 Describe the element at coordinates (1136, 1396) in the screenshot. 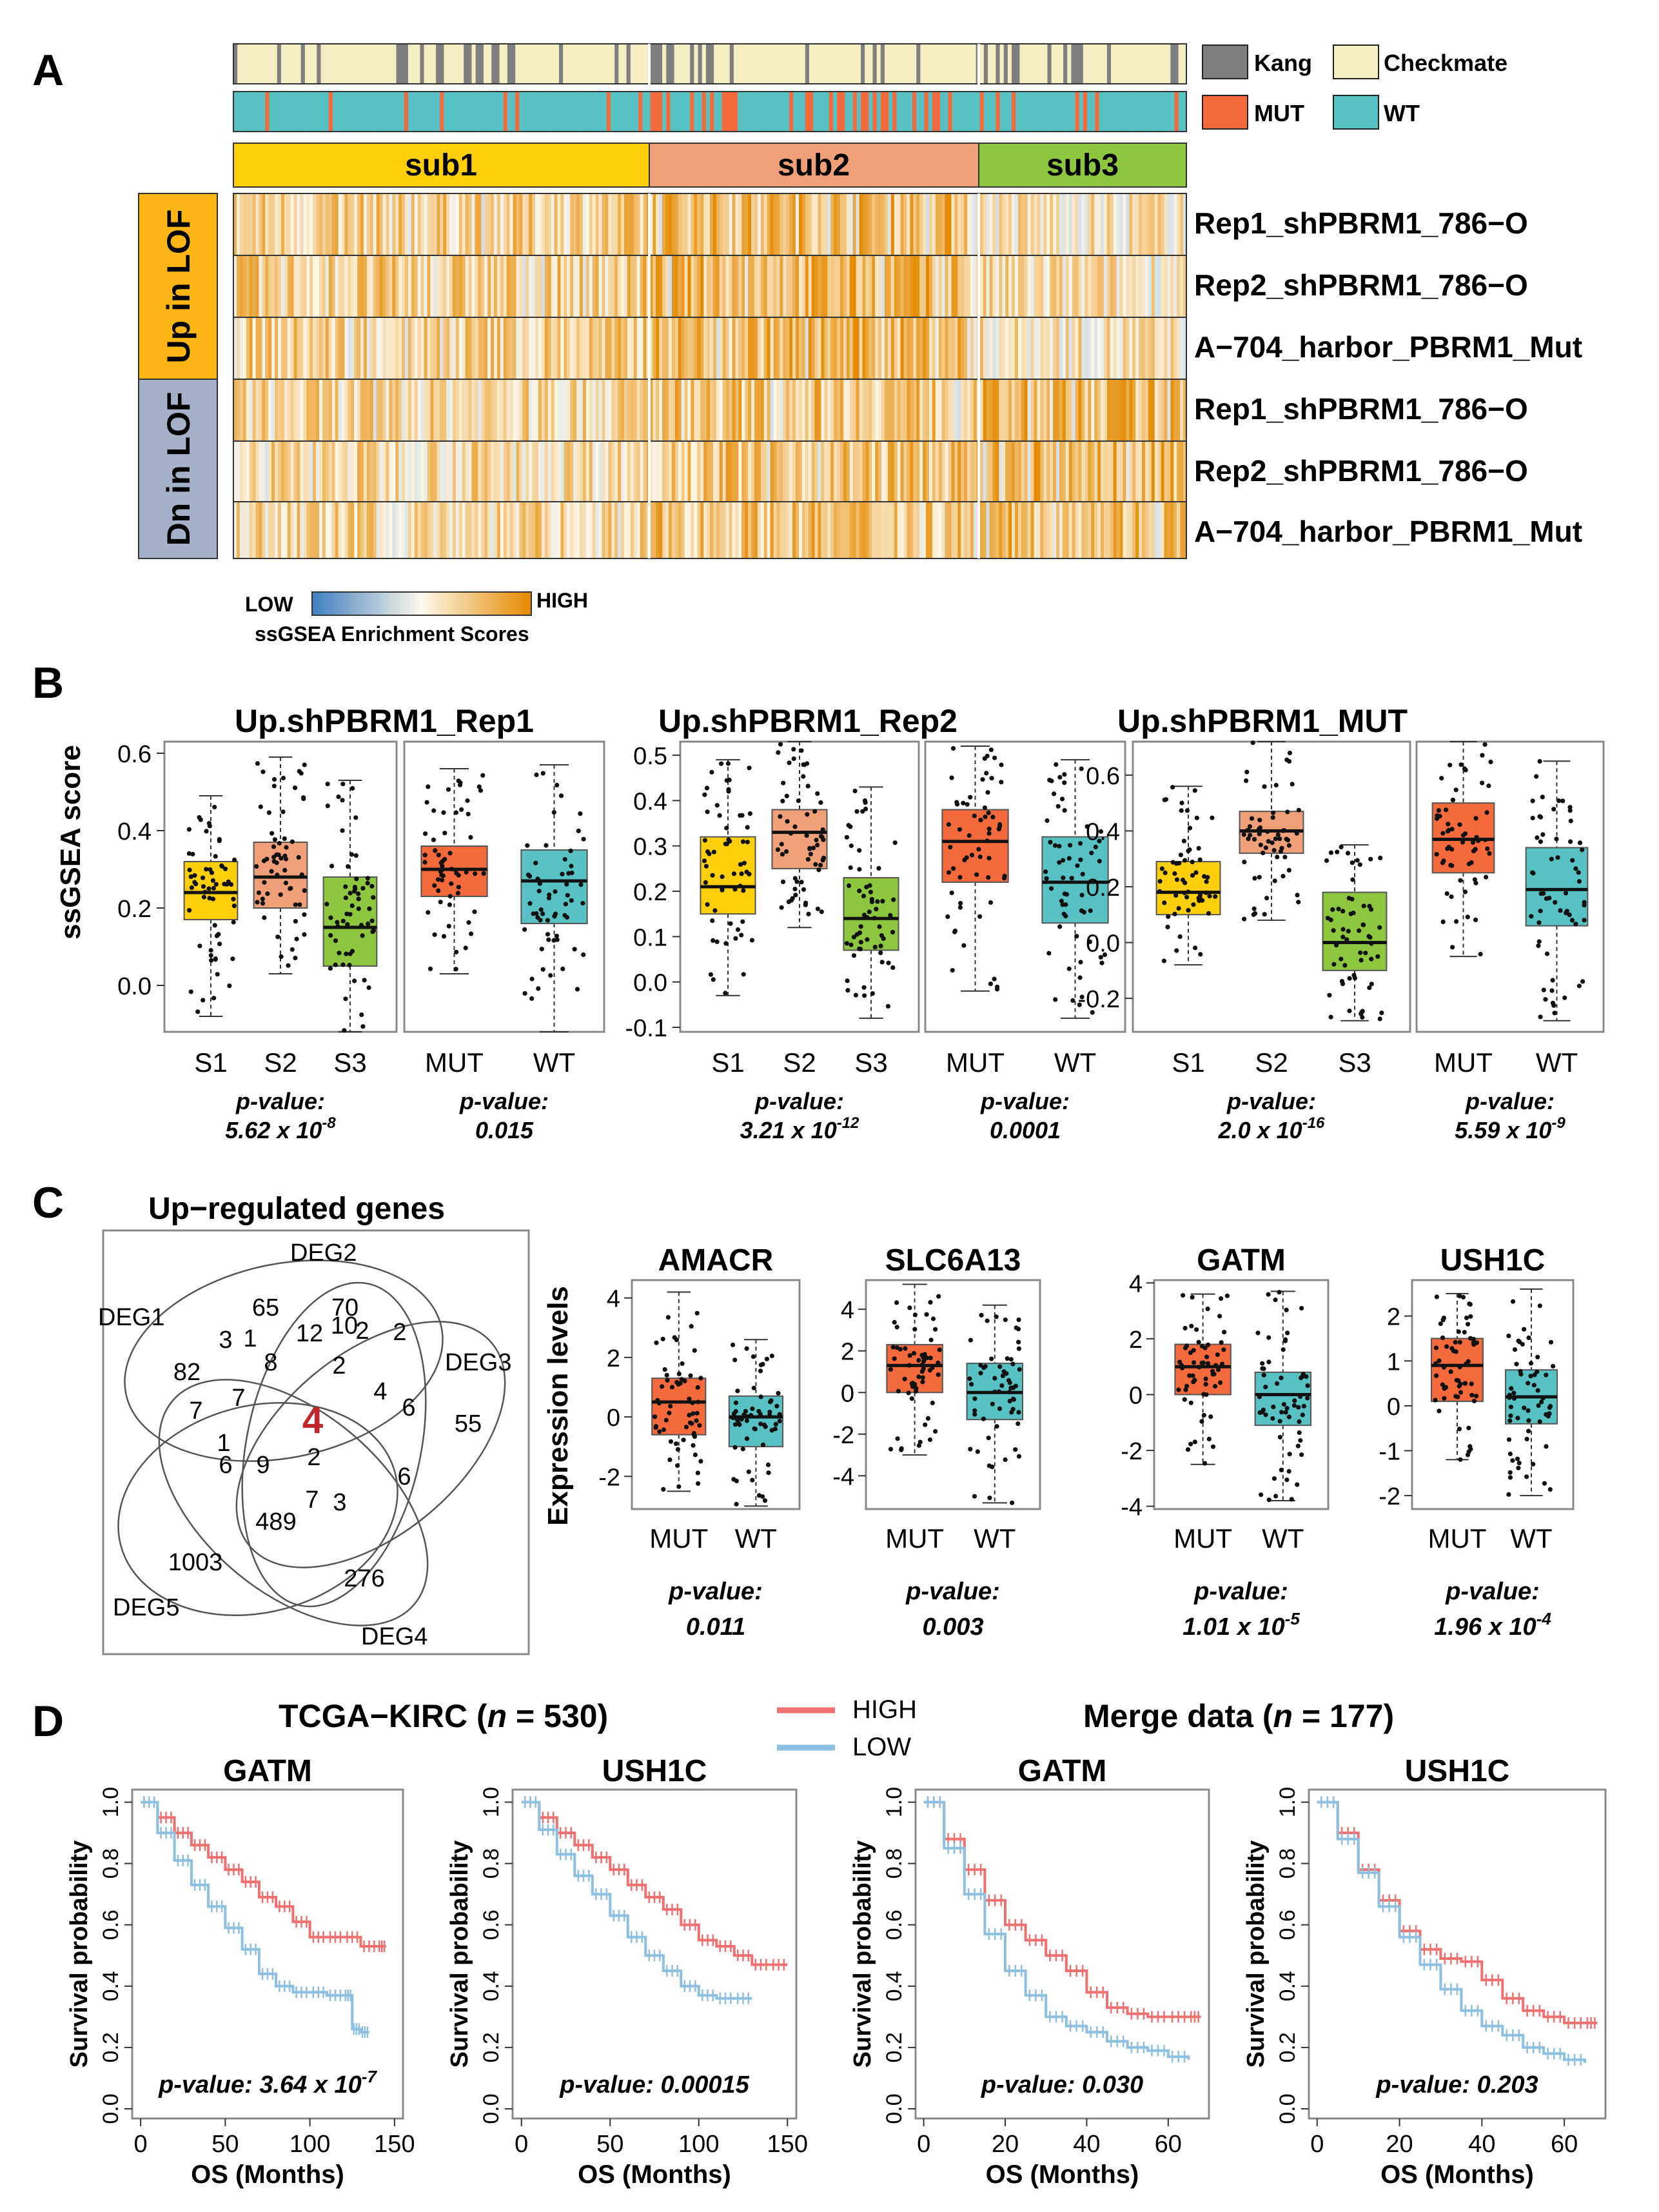

I see `y-tick-label: 0` at that location.